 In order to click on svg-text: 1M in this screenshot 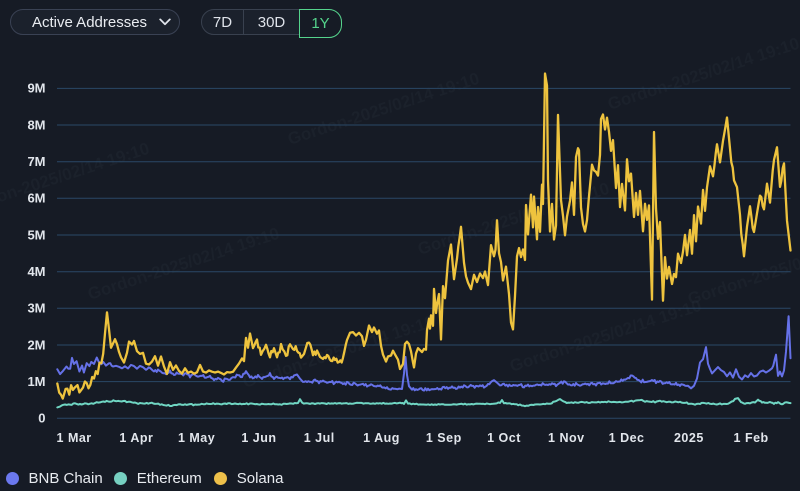, I will do `click(36, 381)`.